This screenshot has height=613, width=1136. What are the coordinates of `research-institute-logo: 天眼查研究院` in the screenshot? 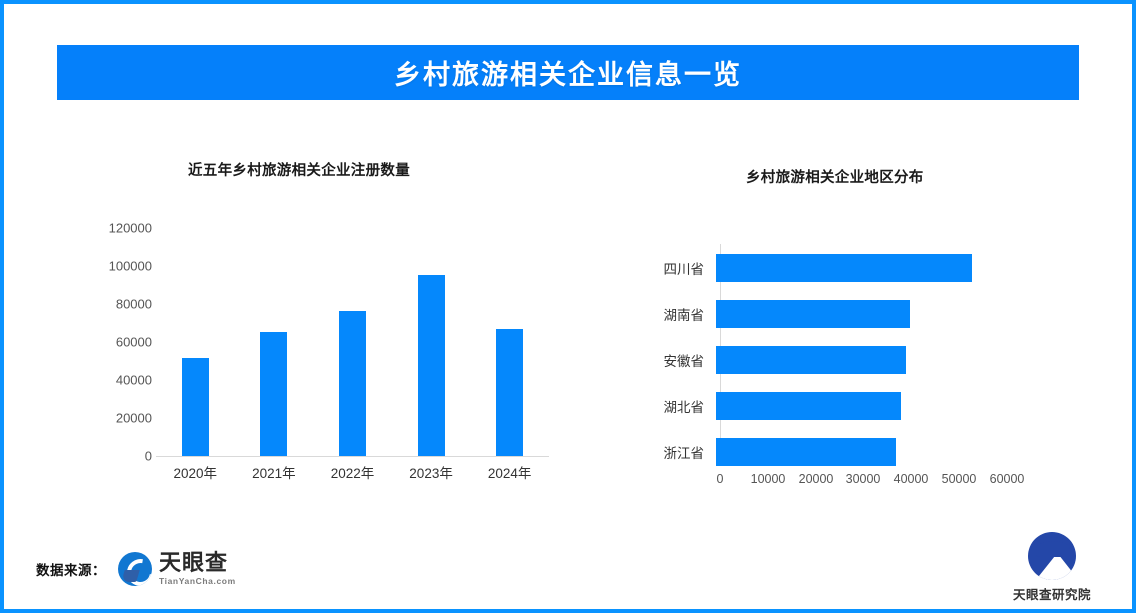 It's located at (1052, 567).